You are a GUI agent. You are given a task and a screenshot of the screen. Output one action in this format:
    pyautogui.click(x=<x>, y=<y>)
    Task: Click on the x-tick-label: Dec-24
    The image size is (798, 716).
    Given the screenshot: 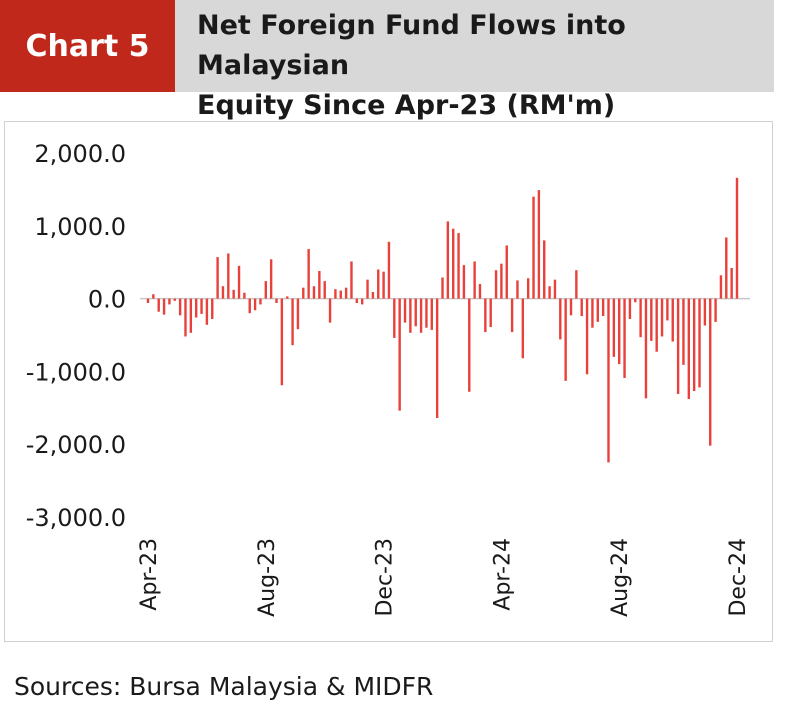 What is the action you would take?
    pyautogui.click(x=738, y=577)
    